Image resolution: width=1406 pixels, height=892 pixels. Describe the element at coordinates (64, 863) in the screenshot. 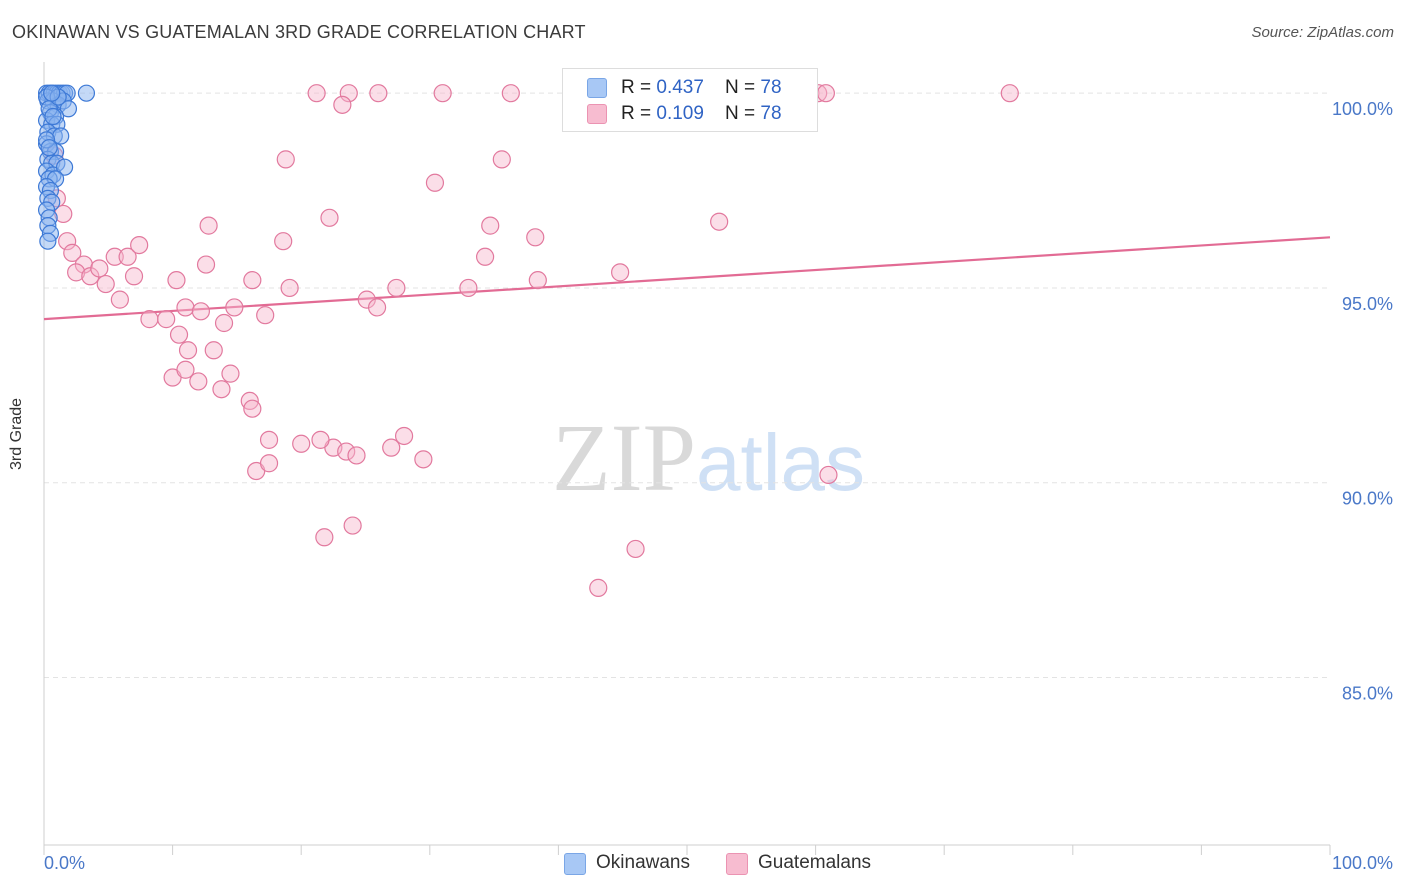

I see `x-tick-label-min: 0.0%` at that location.